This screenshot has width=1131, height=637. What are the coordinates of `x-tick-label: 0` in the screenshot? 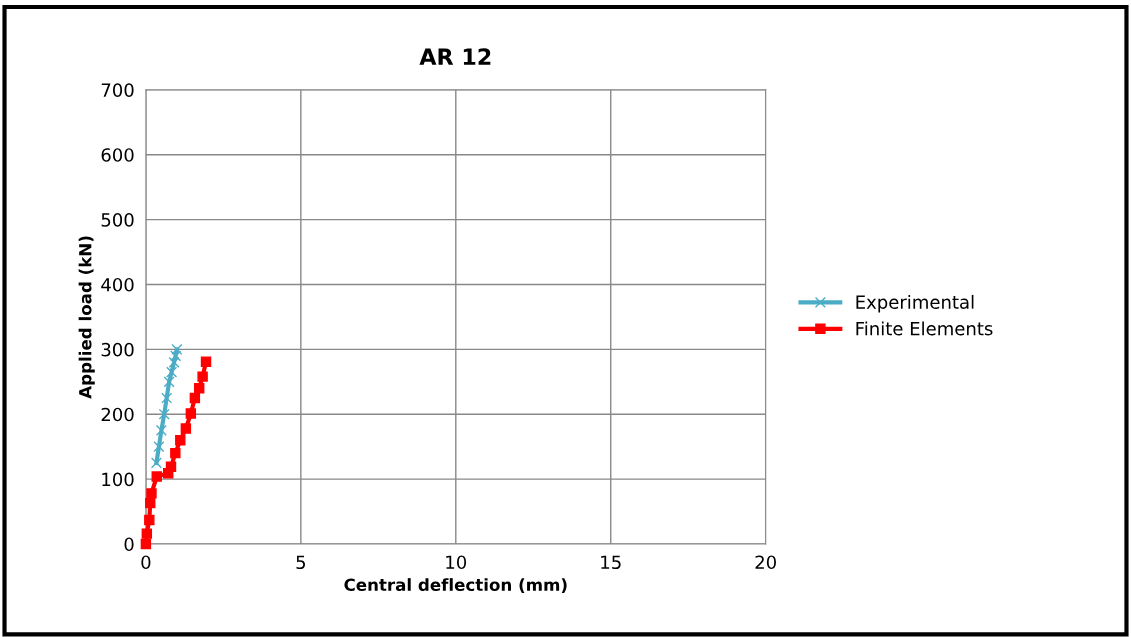 It's located at (146, 562).